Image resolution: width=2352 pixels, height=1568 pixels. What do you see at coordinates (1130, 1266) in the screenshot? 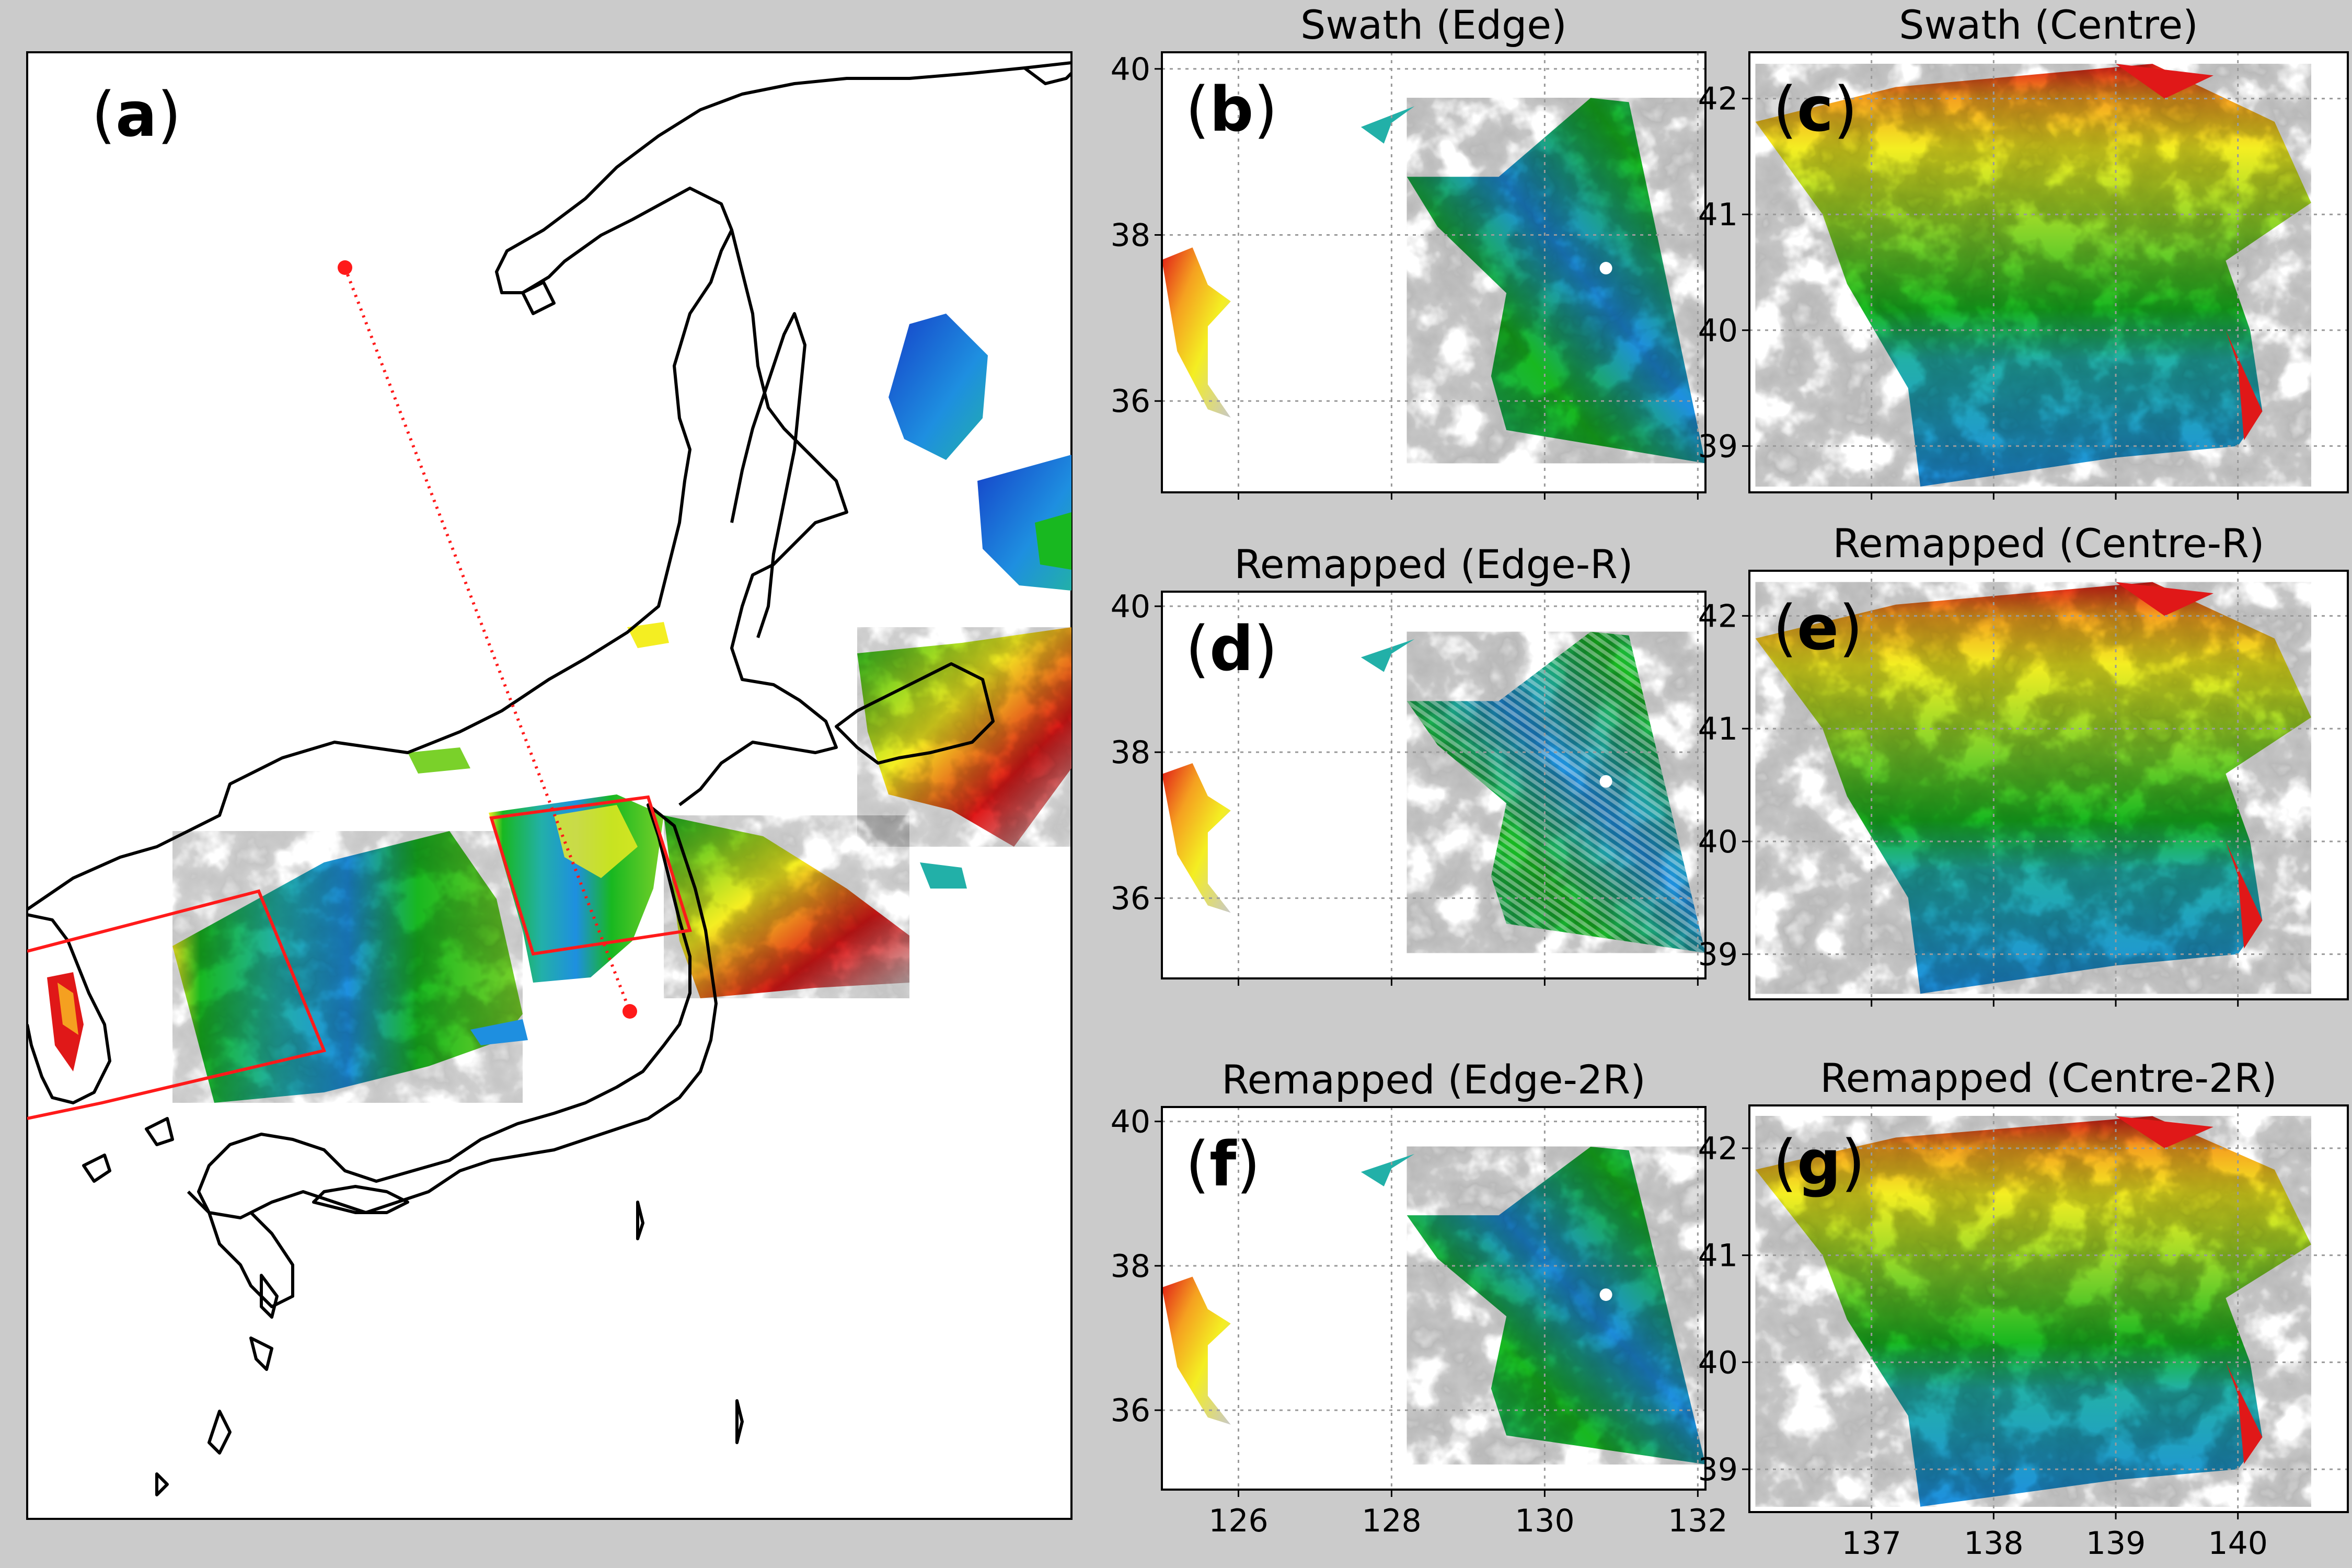
I see `panel-f-lat-tick: 38` at bounding box center [1130, 1266].